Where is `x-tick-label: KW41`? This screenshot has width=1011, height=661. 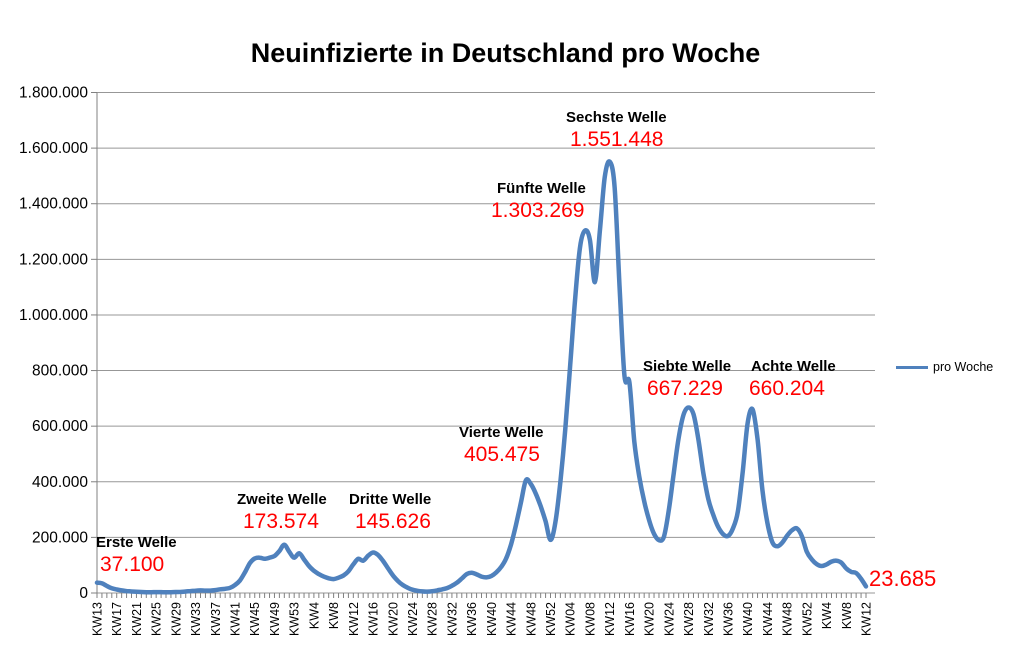
x-tick-label: KW41 is located at coordinates (236, 619).